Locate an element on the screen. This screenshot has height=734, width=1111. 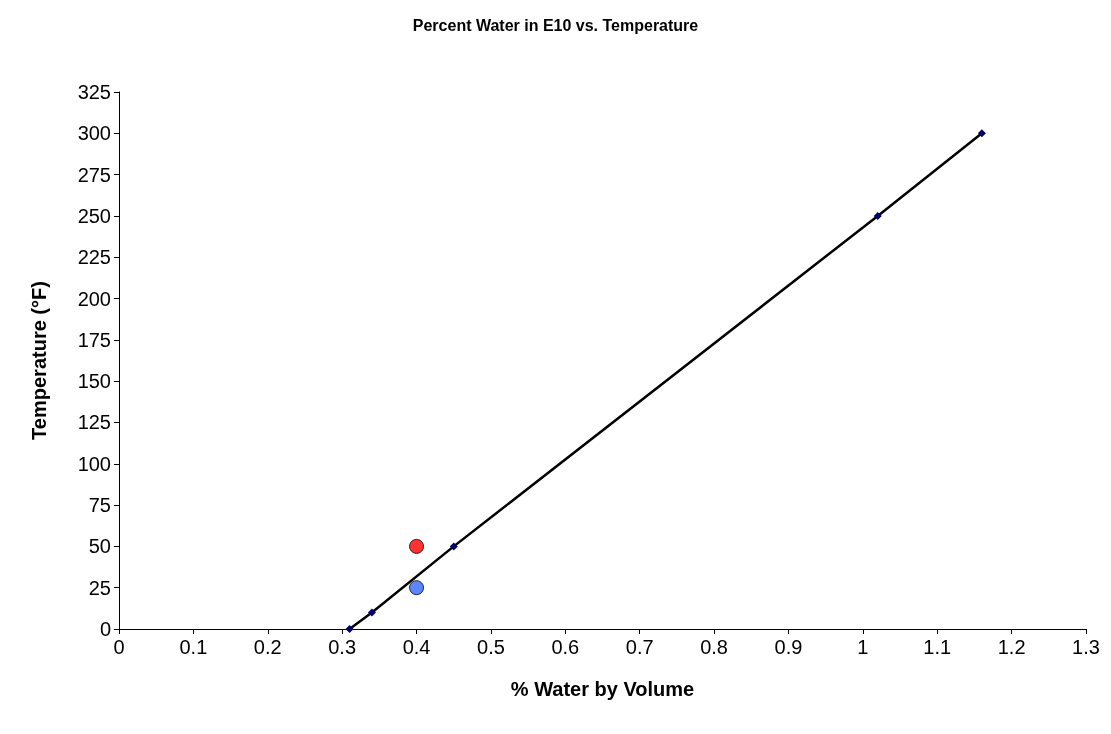
y-tick-label: 200 is located at coordinates (94, 298).